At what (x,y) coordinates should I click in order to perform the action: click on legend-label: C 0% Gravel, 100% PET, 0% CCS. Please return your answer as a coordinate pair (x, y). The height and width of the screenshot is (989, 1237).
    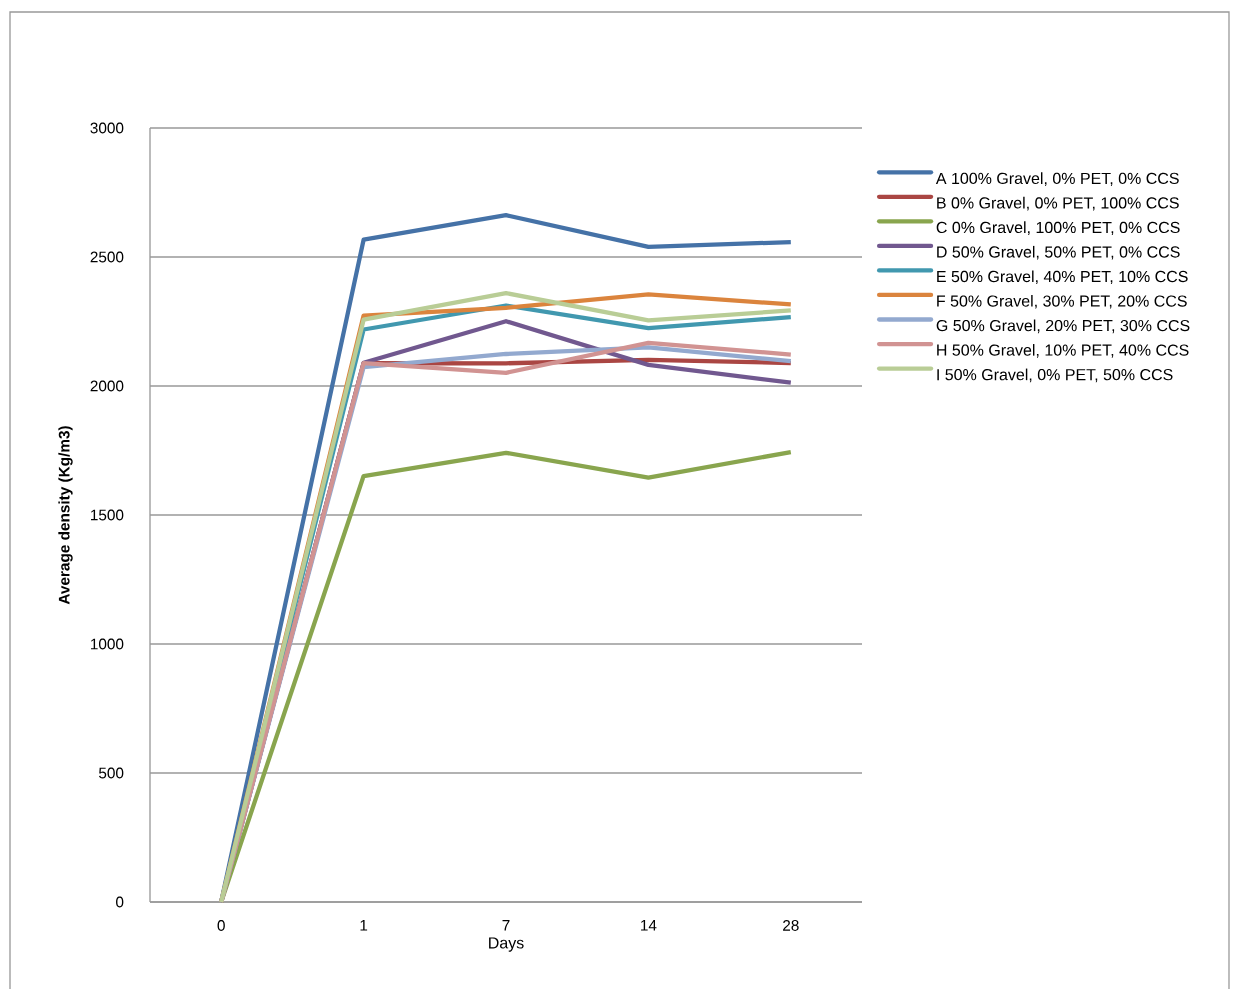
    Looking at the image, I should click on (1058, 228).